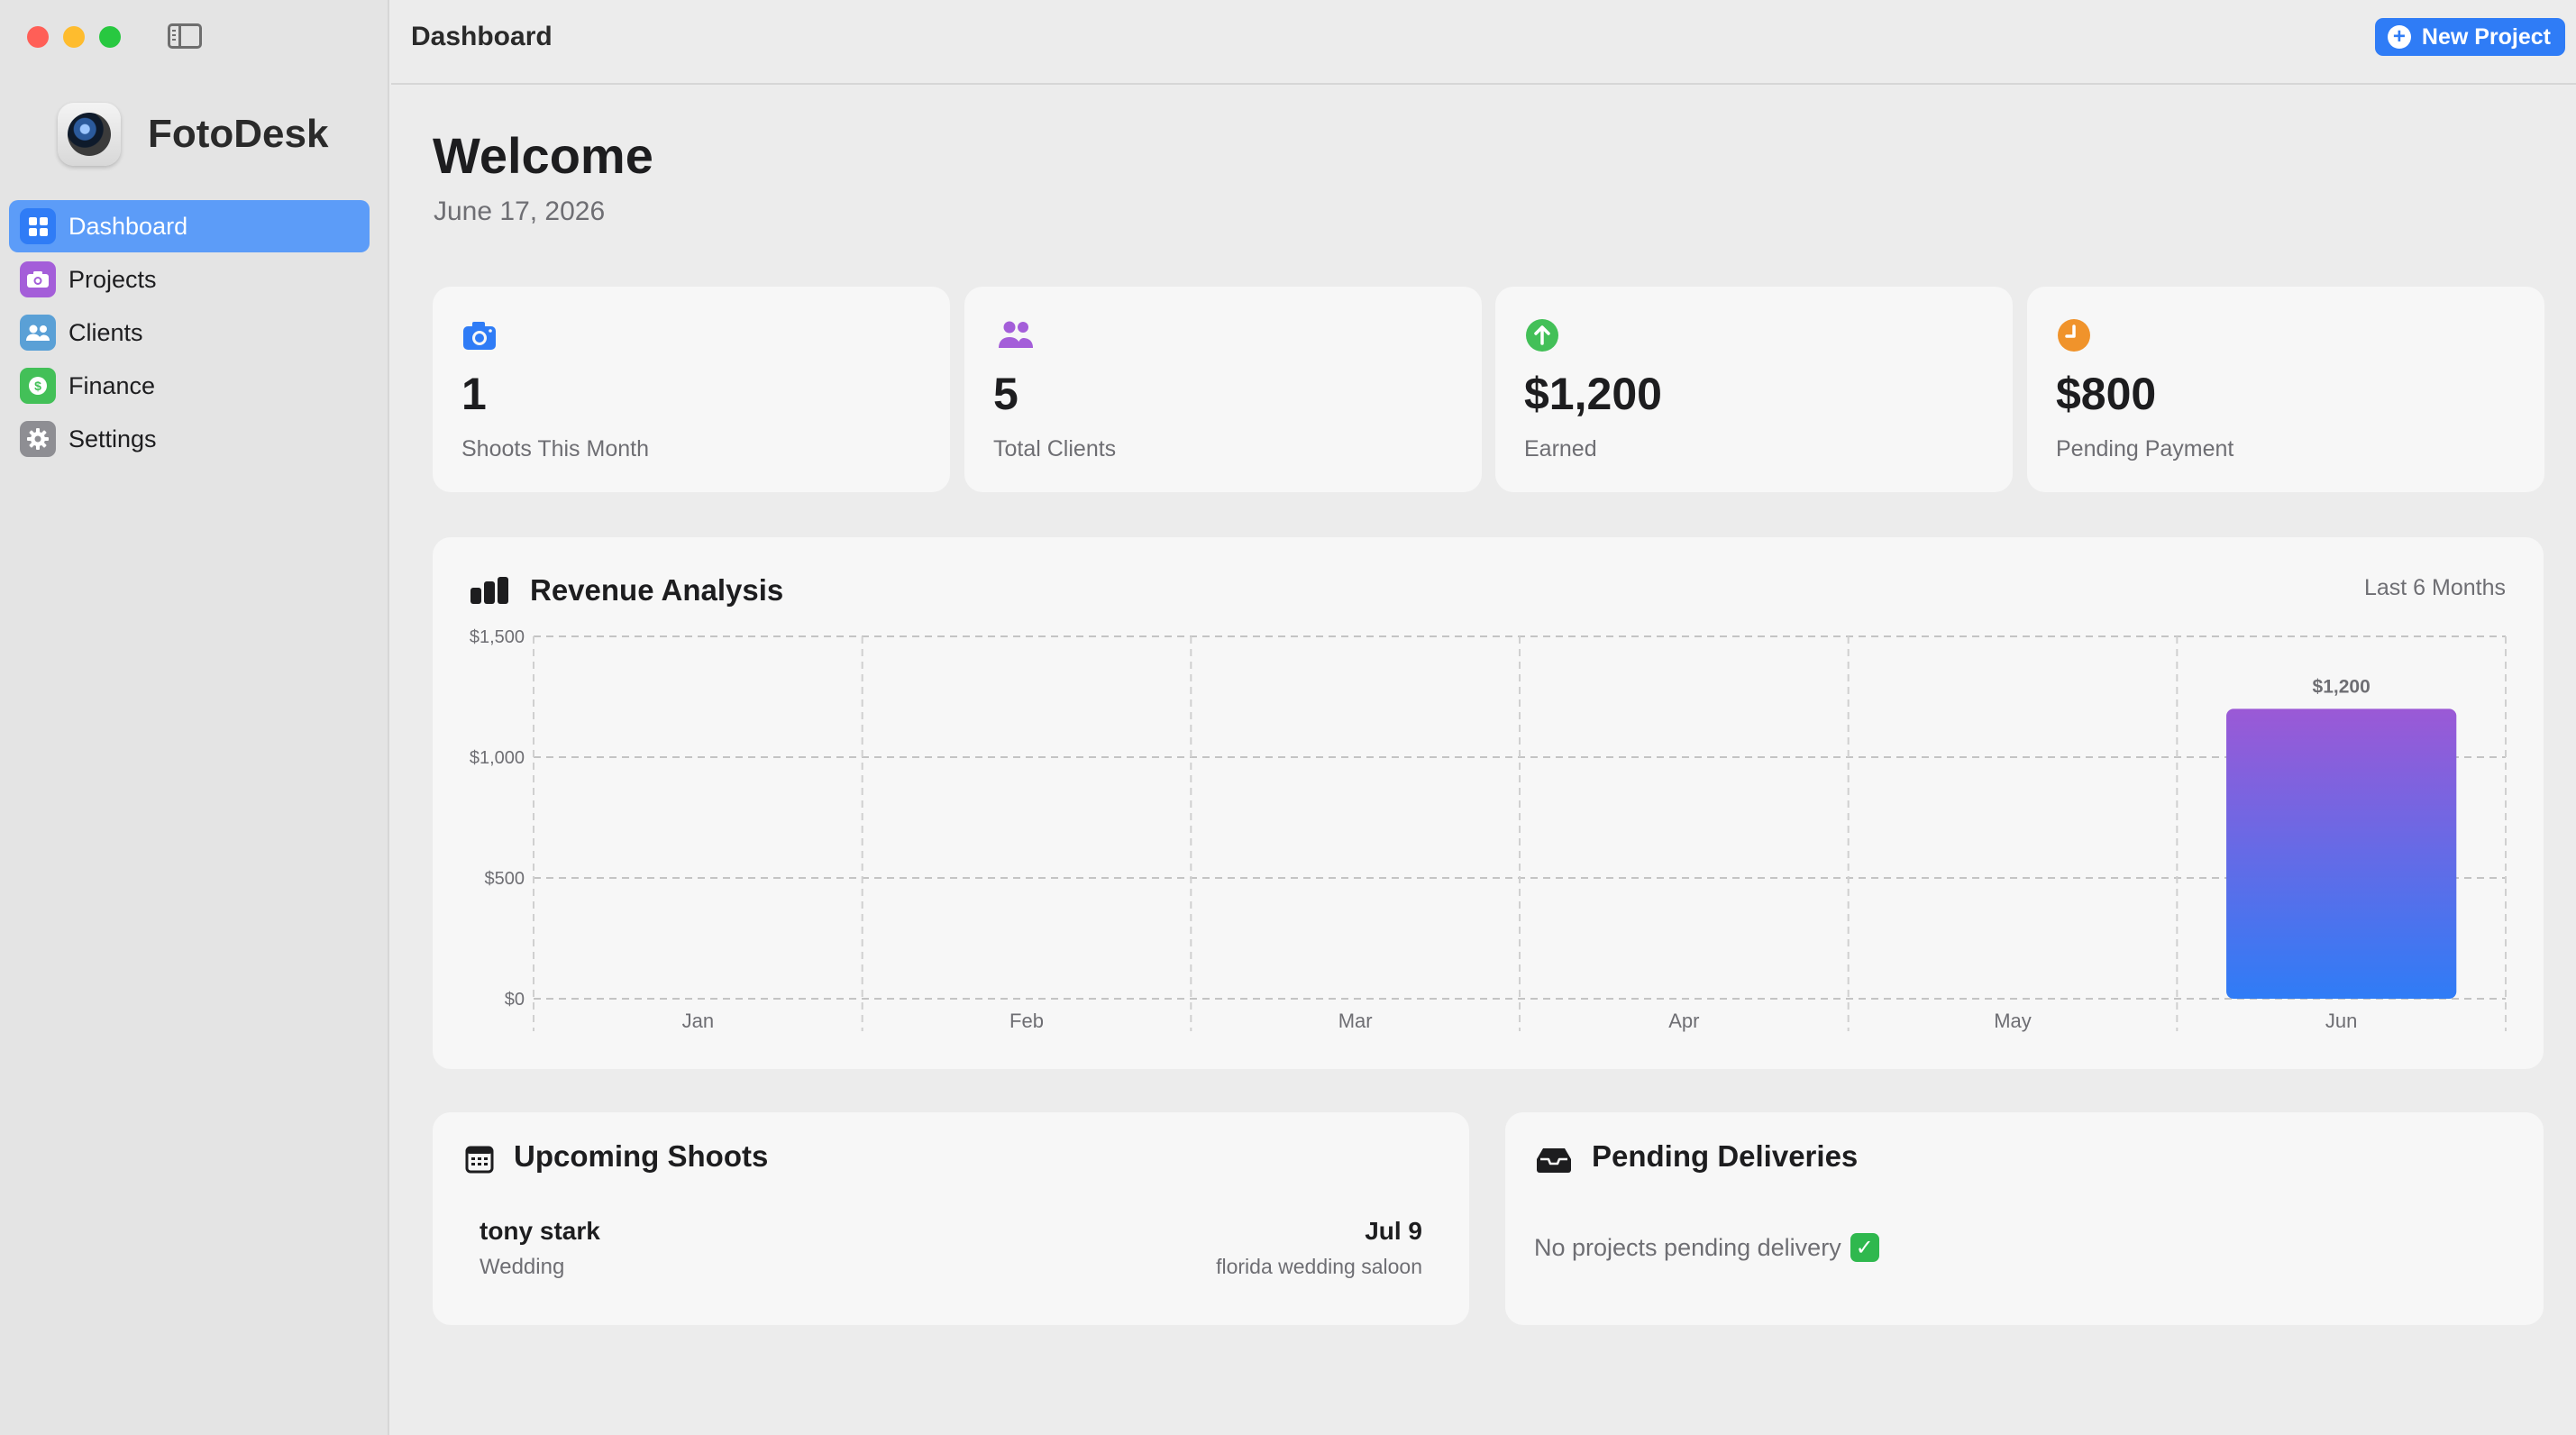  Describe the element at coordinates (2341, 1021) in the screenshot. I see `x-tick-label: Jun` at that location.